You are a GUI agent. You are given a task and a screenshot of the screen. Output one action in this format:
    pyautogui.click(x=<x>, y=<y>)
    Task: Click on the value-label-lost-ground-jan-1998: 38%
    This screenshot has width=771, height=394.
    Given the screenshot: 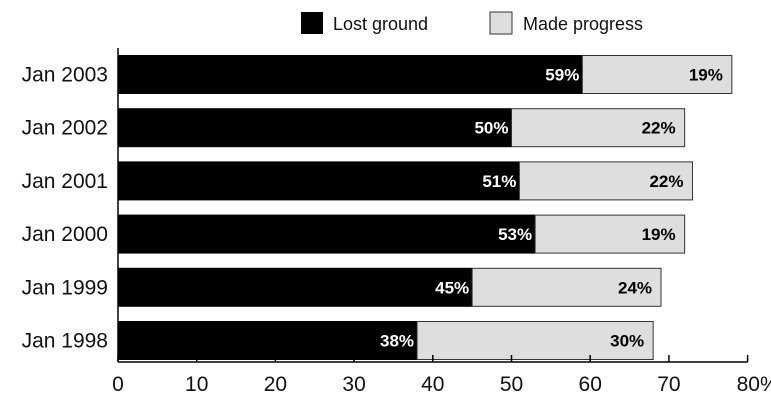 What is the action you would take?
    pyautogui.click(x=397, y=341)
    